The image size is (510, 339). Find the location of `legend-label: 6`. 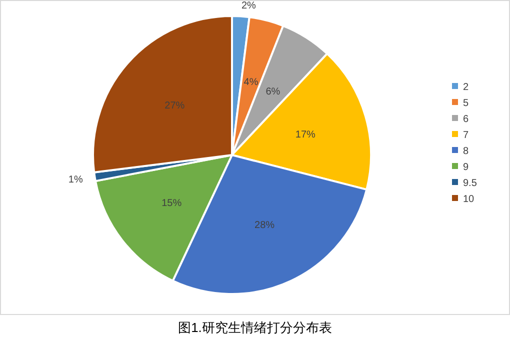

legend-label: 6 is located at coordinates (466, 119).